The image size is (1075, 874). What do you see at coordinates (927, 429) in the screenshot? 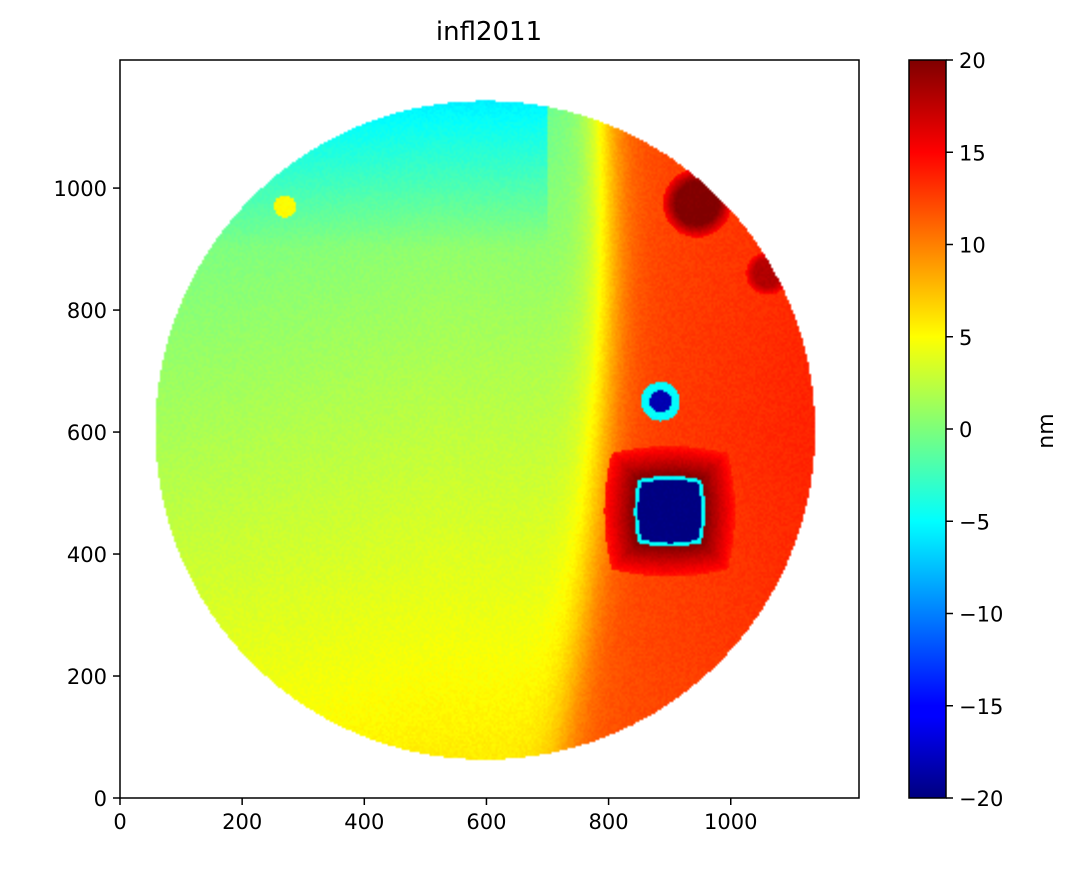
I see `colorbar-fill` at bounding box center [927, 429].